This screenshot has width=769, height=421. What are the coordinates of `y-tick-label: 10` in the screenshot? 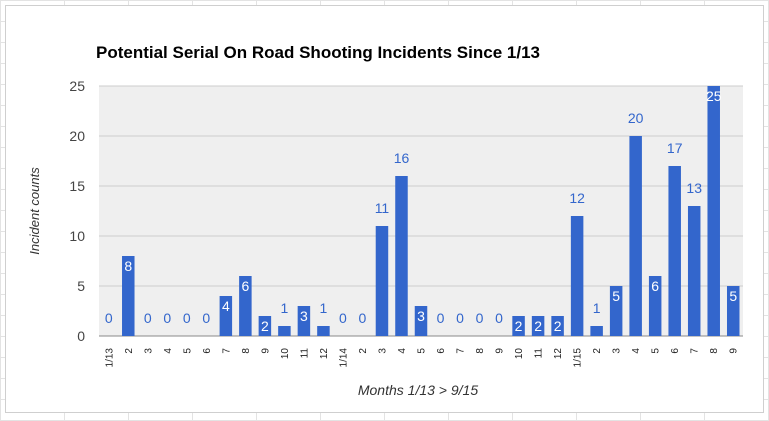 It's located at (77, 236).